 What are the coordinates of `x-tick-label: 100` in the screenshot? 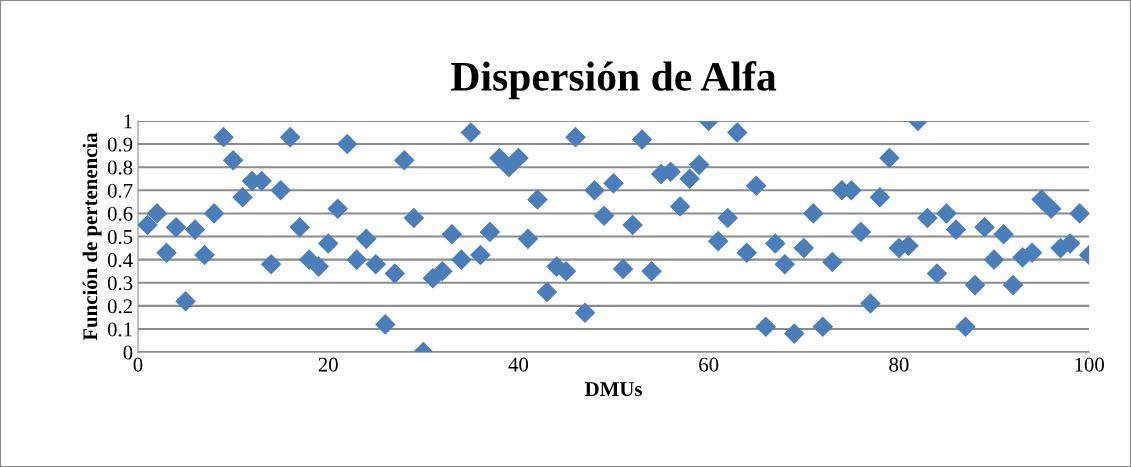 It's located at (1089, 364).